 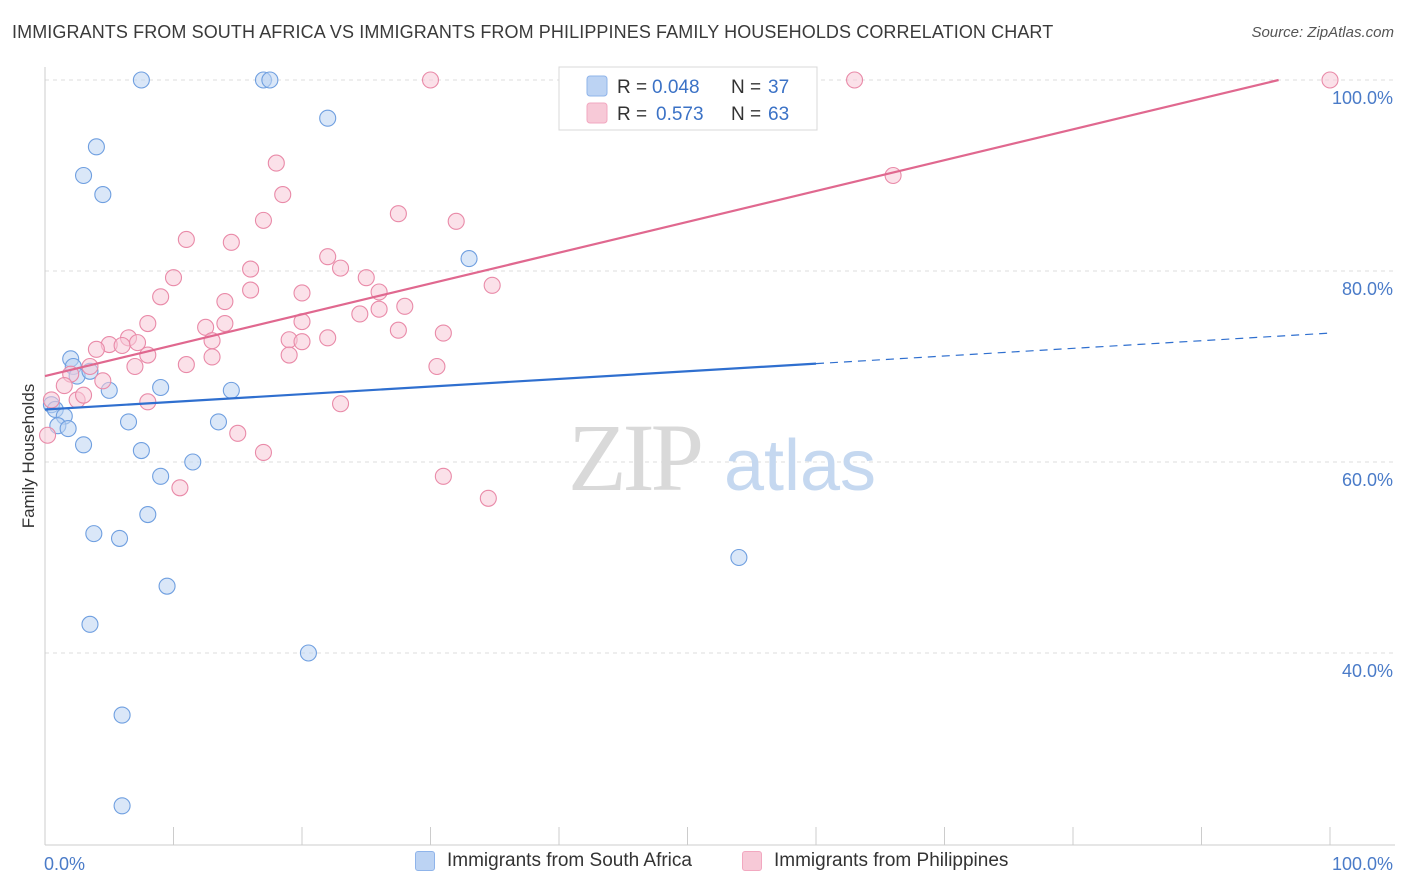 What do you see at coordinates (425, 861) in the screenshot?
I see `bottom-legend-swatch-south-africa` at bounding box center [425, 861].